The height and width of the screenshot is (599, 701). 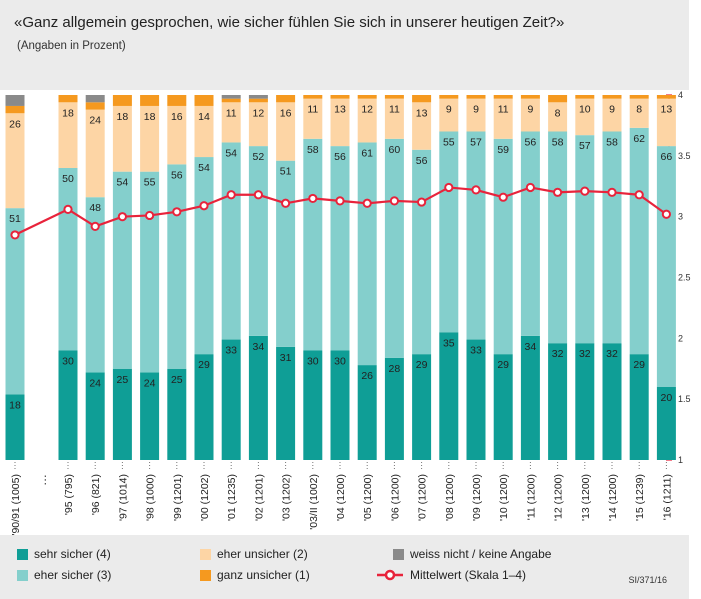 I want to click on right-axis-tick-label: 2, so click(x=680, y=338).